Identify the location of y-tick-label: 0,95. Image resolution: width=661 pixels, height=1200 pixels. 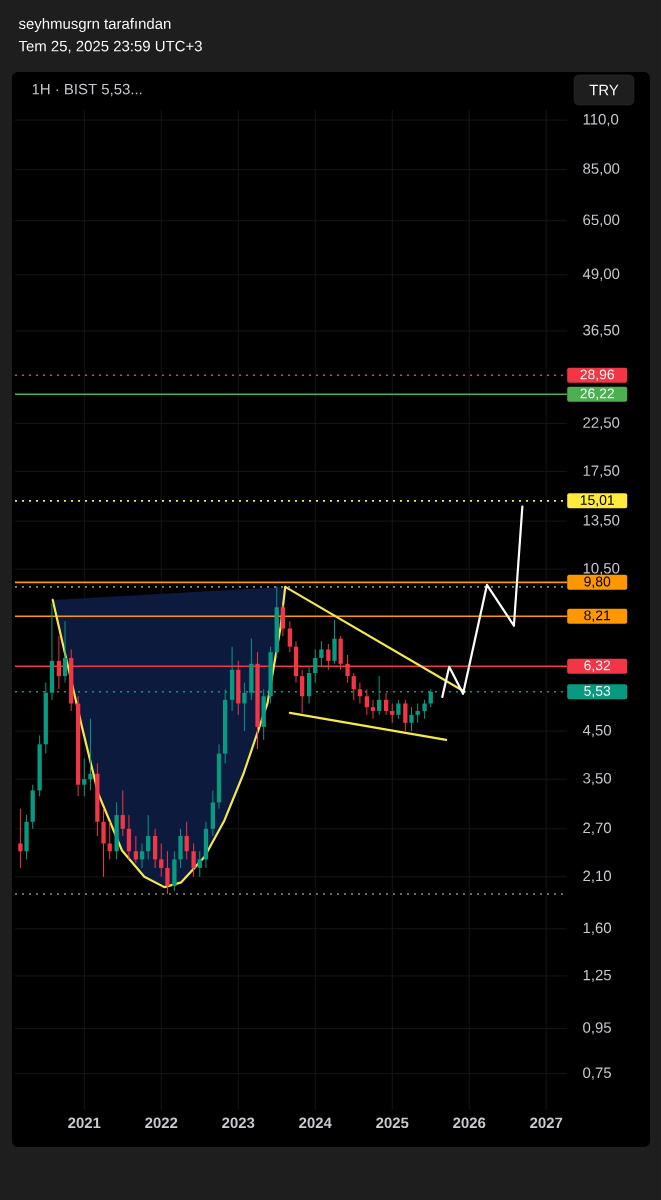
(597, 1028).